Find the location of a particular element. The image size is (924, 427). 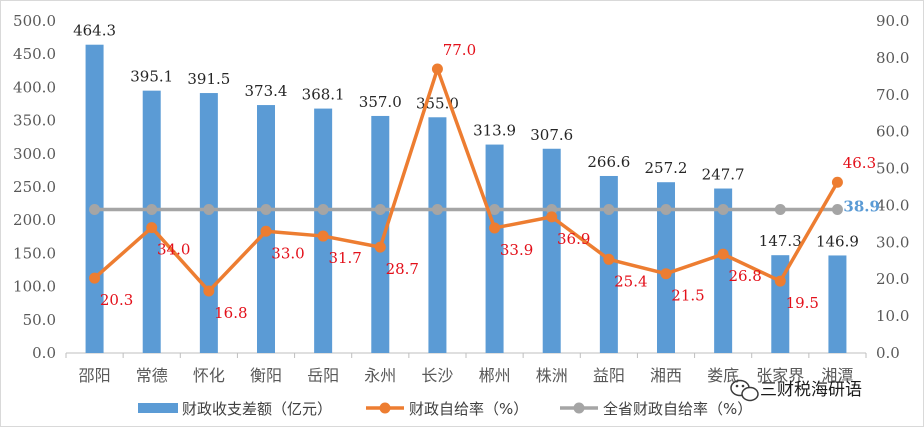

rate-data-label: 21.5 is located at coordinates (687, 296).